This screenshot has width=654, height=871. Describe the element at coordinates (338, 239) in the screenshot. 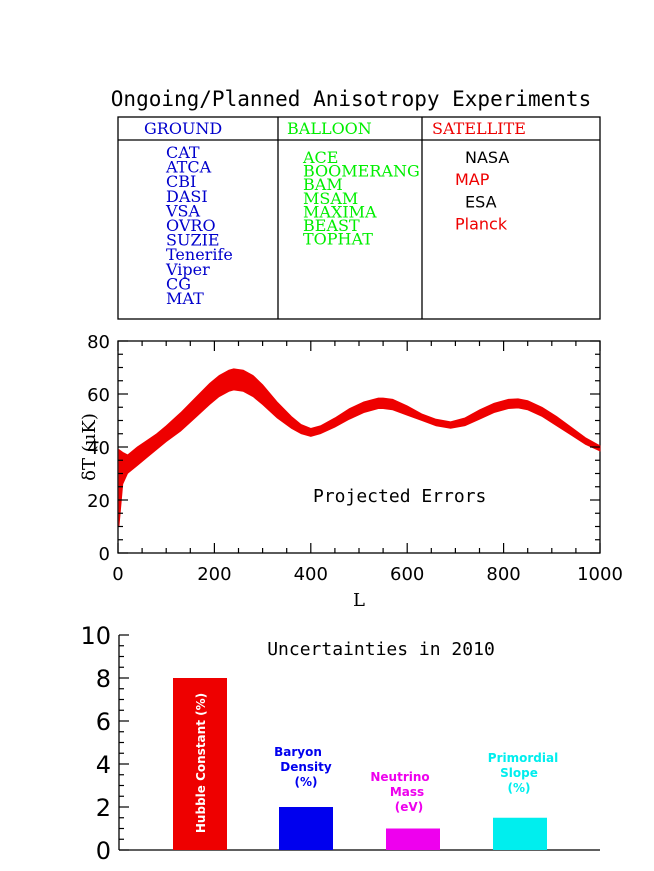

I see `experiment-tophat: TOPHAT` at that location.